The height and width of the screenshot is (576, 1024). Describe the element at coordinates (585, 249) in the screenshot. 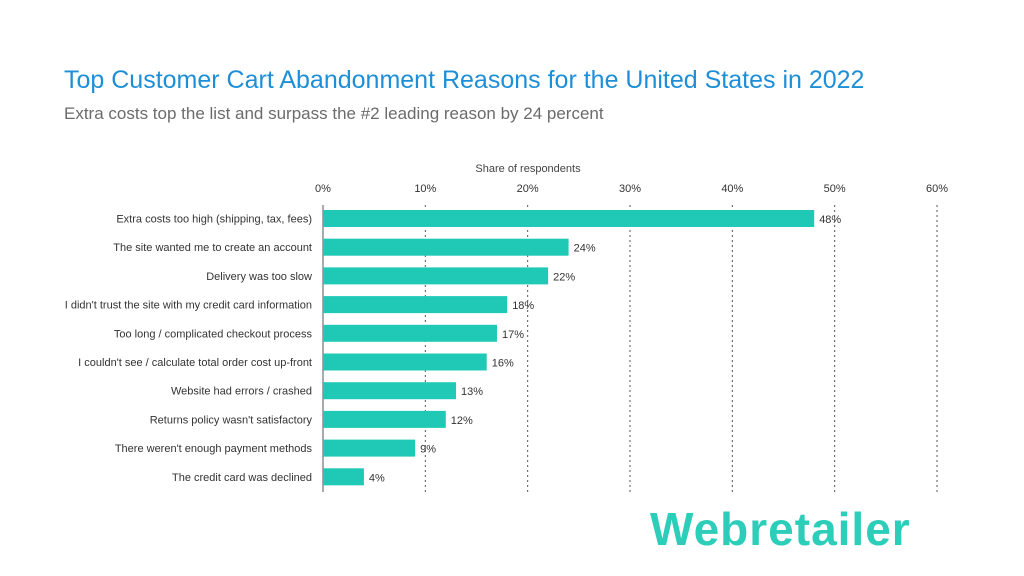

I see `data-label: 24%` at that location.